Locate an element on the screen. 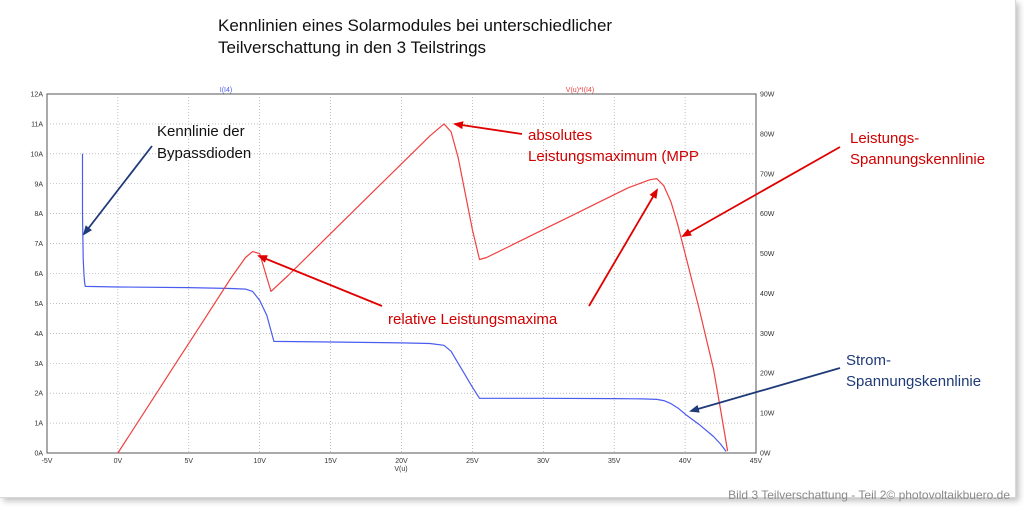 This screenshot has height=508, width=1024. y-left-tick-label: 0A is located at coordinates (38, 454).